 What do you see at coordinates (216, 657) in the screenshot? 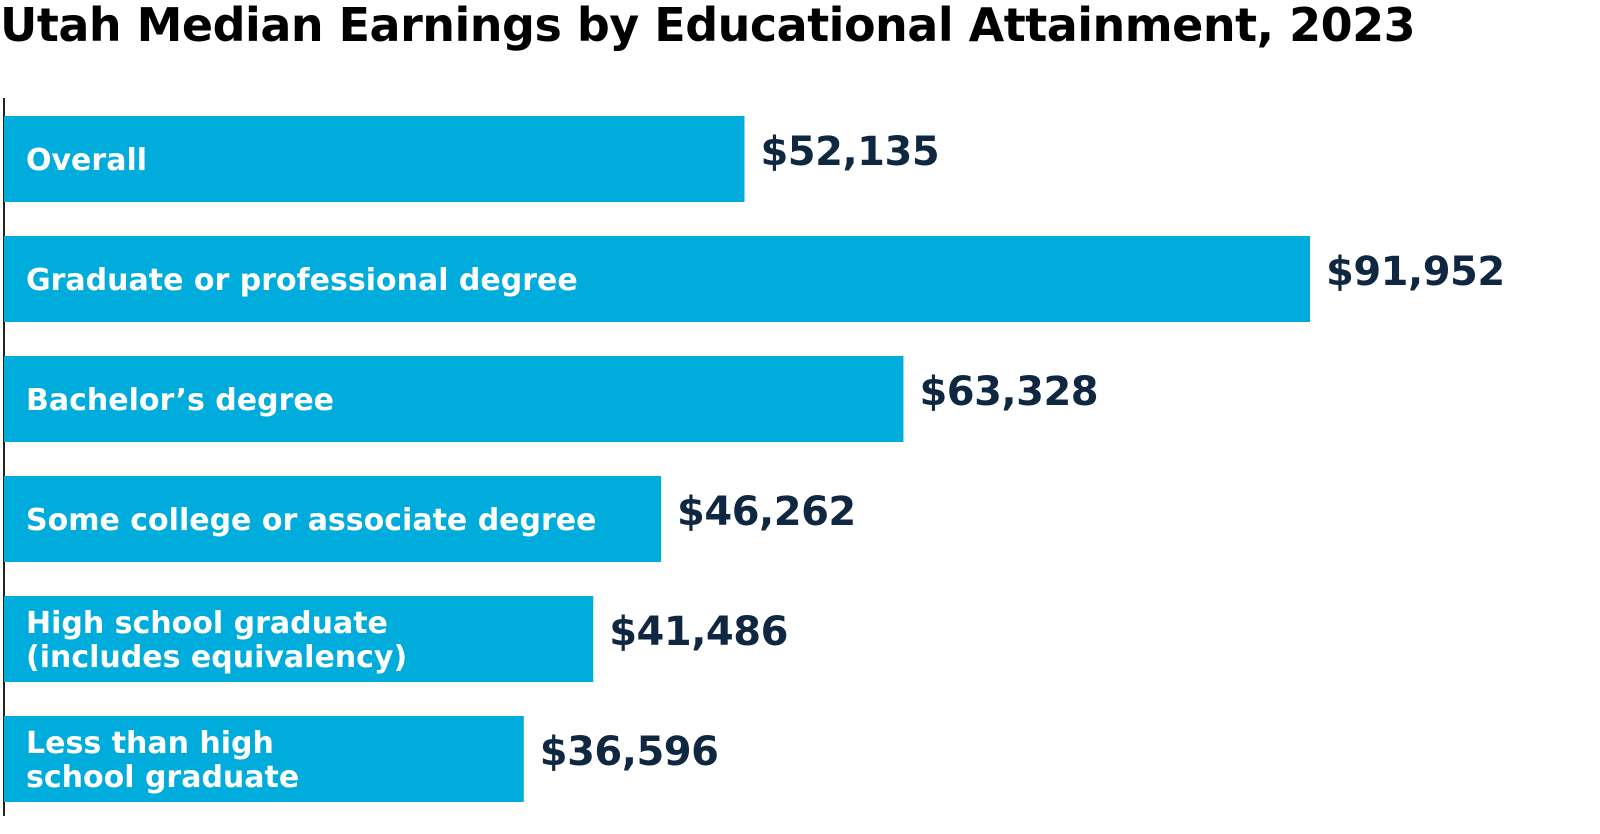
I see `bar-category-label: (includes equivalency)` at bounding box center [216, 657].